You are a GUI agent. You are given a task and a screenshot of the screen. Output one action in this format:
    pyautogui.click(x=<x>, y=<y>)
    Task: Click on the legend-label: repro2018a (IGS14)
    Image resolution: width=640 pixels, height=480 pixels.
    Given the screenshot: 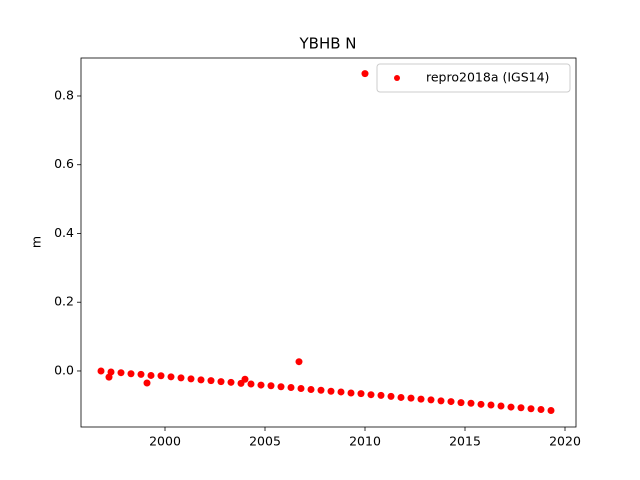 What is the action you would take?
    pyautogui.click(x=487, y=77)
    